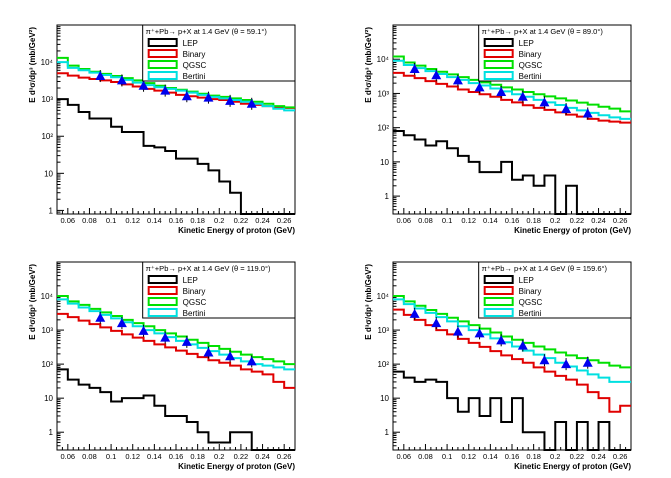 This screenshot has width=671, height=478. What do you see at coordinates (531, 302) in the screenshot?
I see `legend-label: QGSC` at bounding box center [531, 302].